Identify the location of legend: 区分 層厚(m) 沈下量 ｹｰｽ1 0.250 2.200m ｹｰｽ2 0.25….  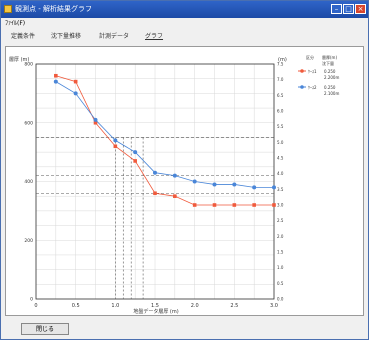
(318, 75).